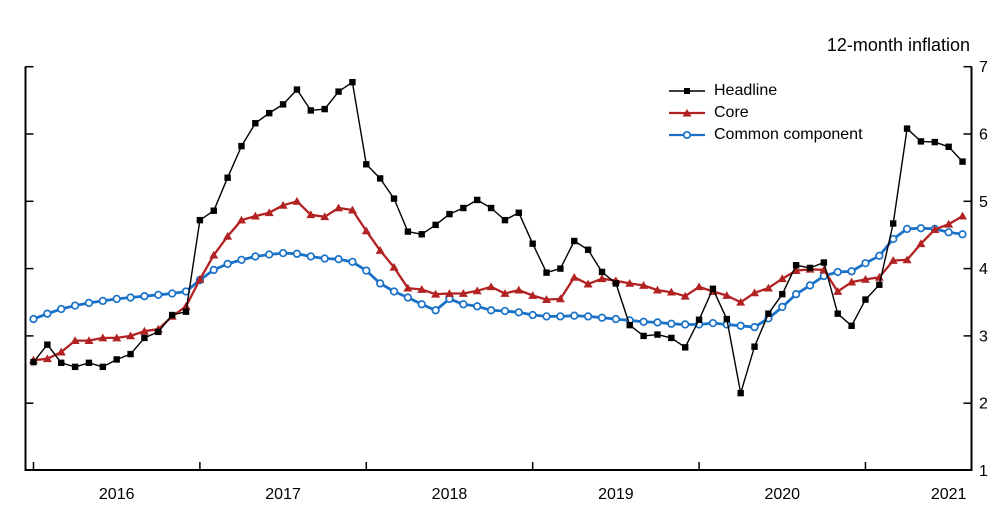  I want to click on legend-label-core: Core, so click(731, 112).